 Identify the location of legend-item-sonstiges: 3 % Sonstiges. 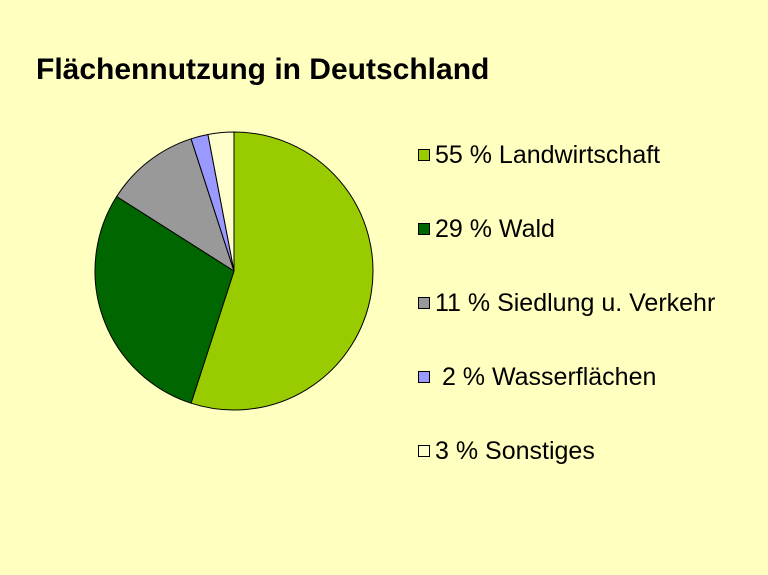
(506, 451).